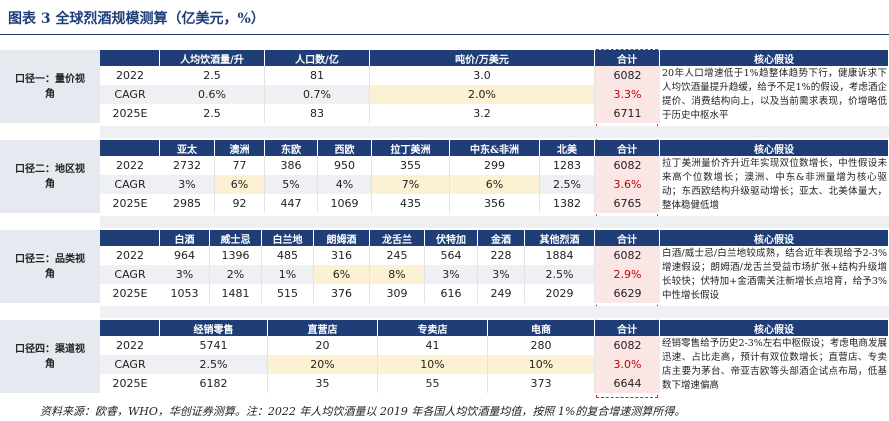 The image size is (889, 421). What do you see at coordinates (495, 165) in the screenshot?
I see `data-cell: 299` at bounding box center [495, 165].